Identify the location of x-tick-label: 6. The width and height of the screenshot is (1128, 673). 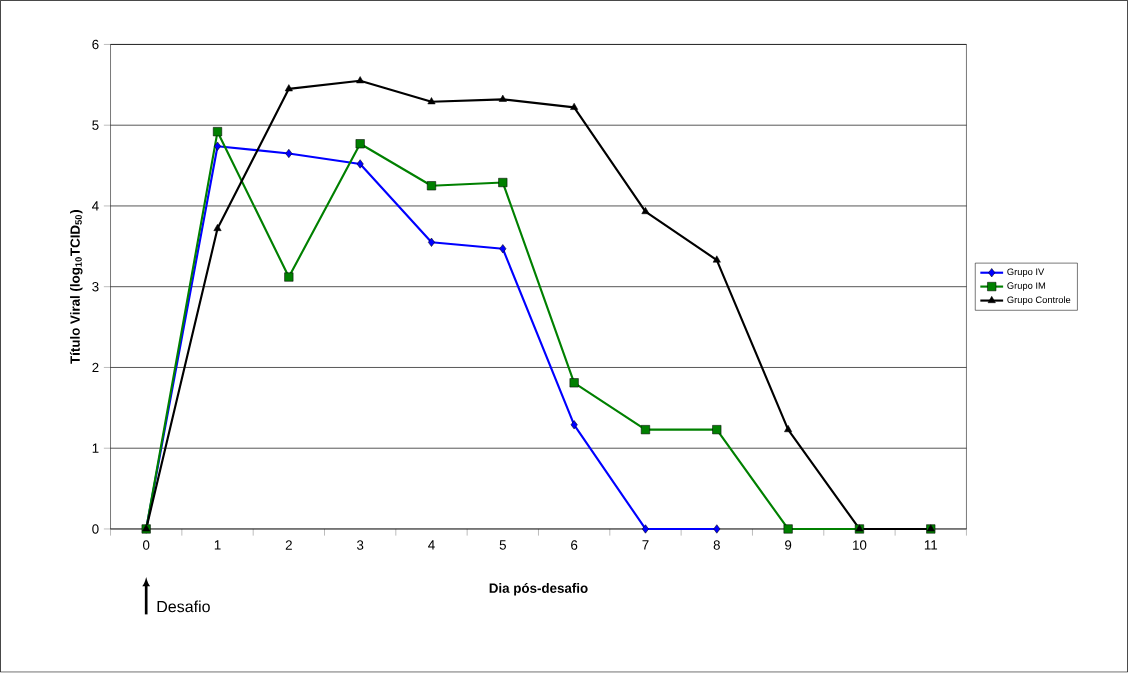
(574, 545).